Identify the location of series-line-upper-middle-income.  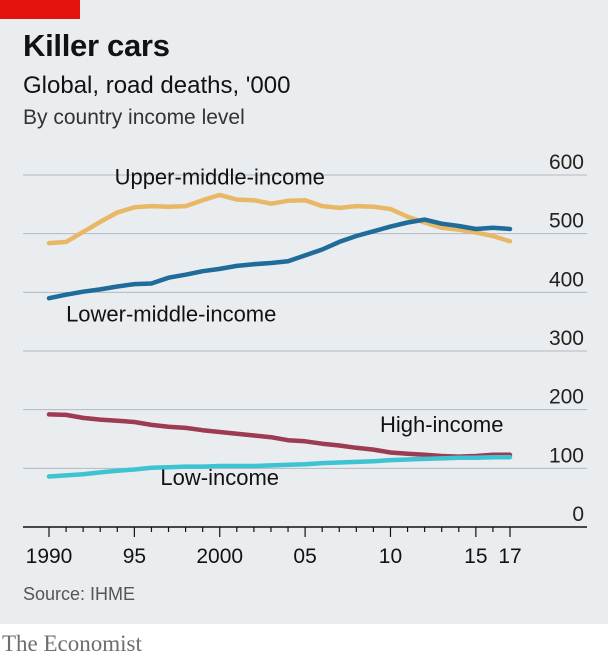
(279, 219).